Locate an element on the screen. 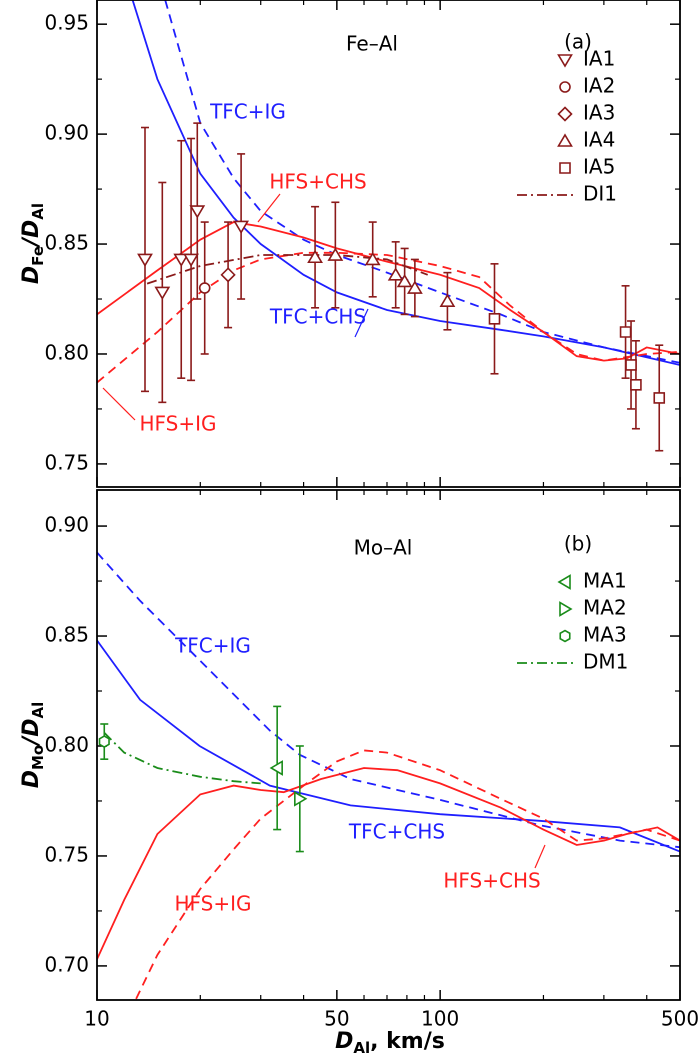 This screenshot has width=700, height=1058. y-axis-label-part: Mo is located at coordinates (38, 757).